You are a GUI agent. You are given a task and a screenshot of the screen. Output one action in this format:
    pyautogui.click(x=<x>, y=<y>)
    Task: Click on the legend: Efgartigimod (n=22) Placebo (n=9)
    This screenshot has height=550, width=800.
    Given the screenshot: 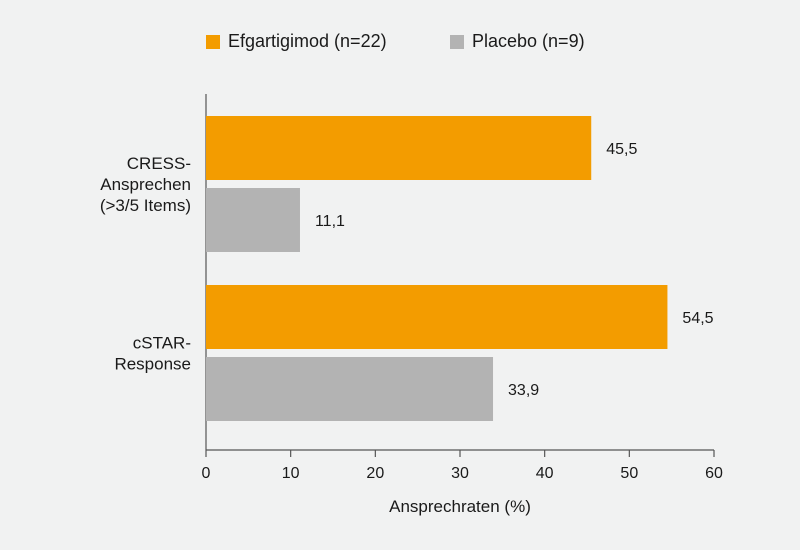 What is the action you would take?
    pyautogui.click(x=400, y=43)
    